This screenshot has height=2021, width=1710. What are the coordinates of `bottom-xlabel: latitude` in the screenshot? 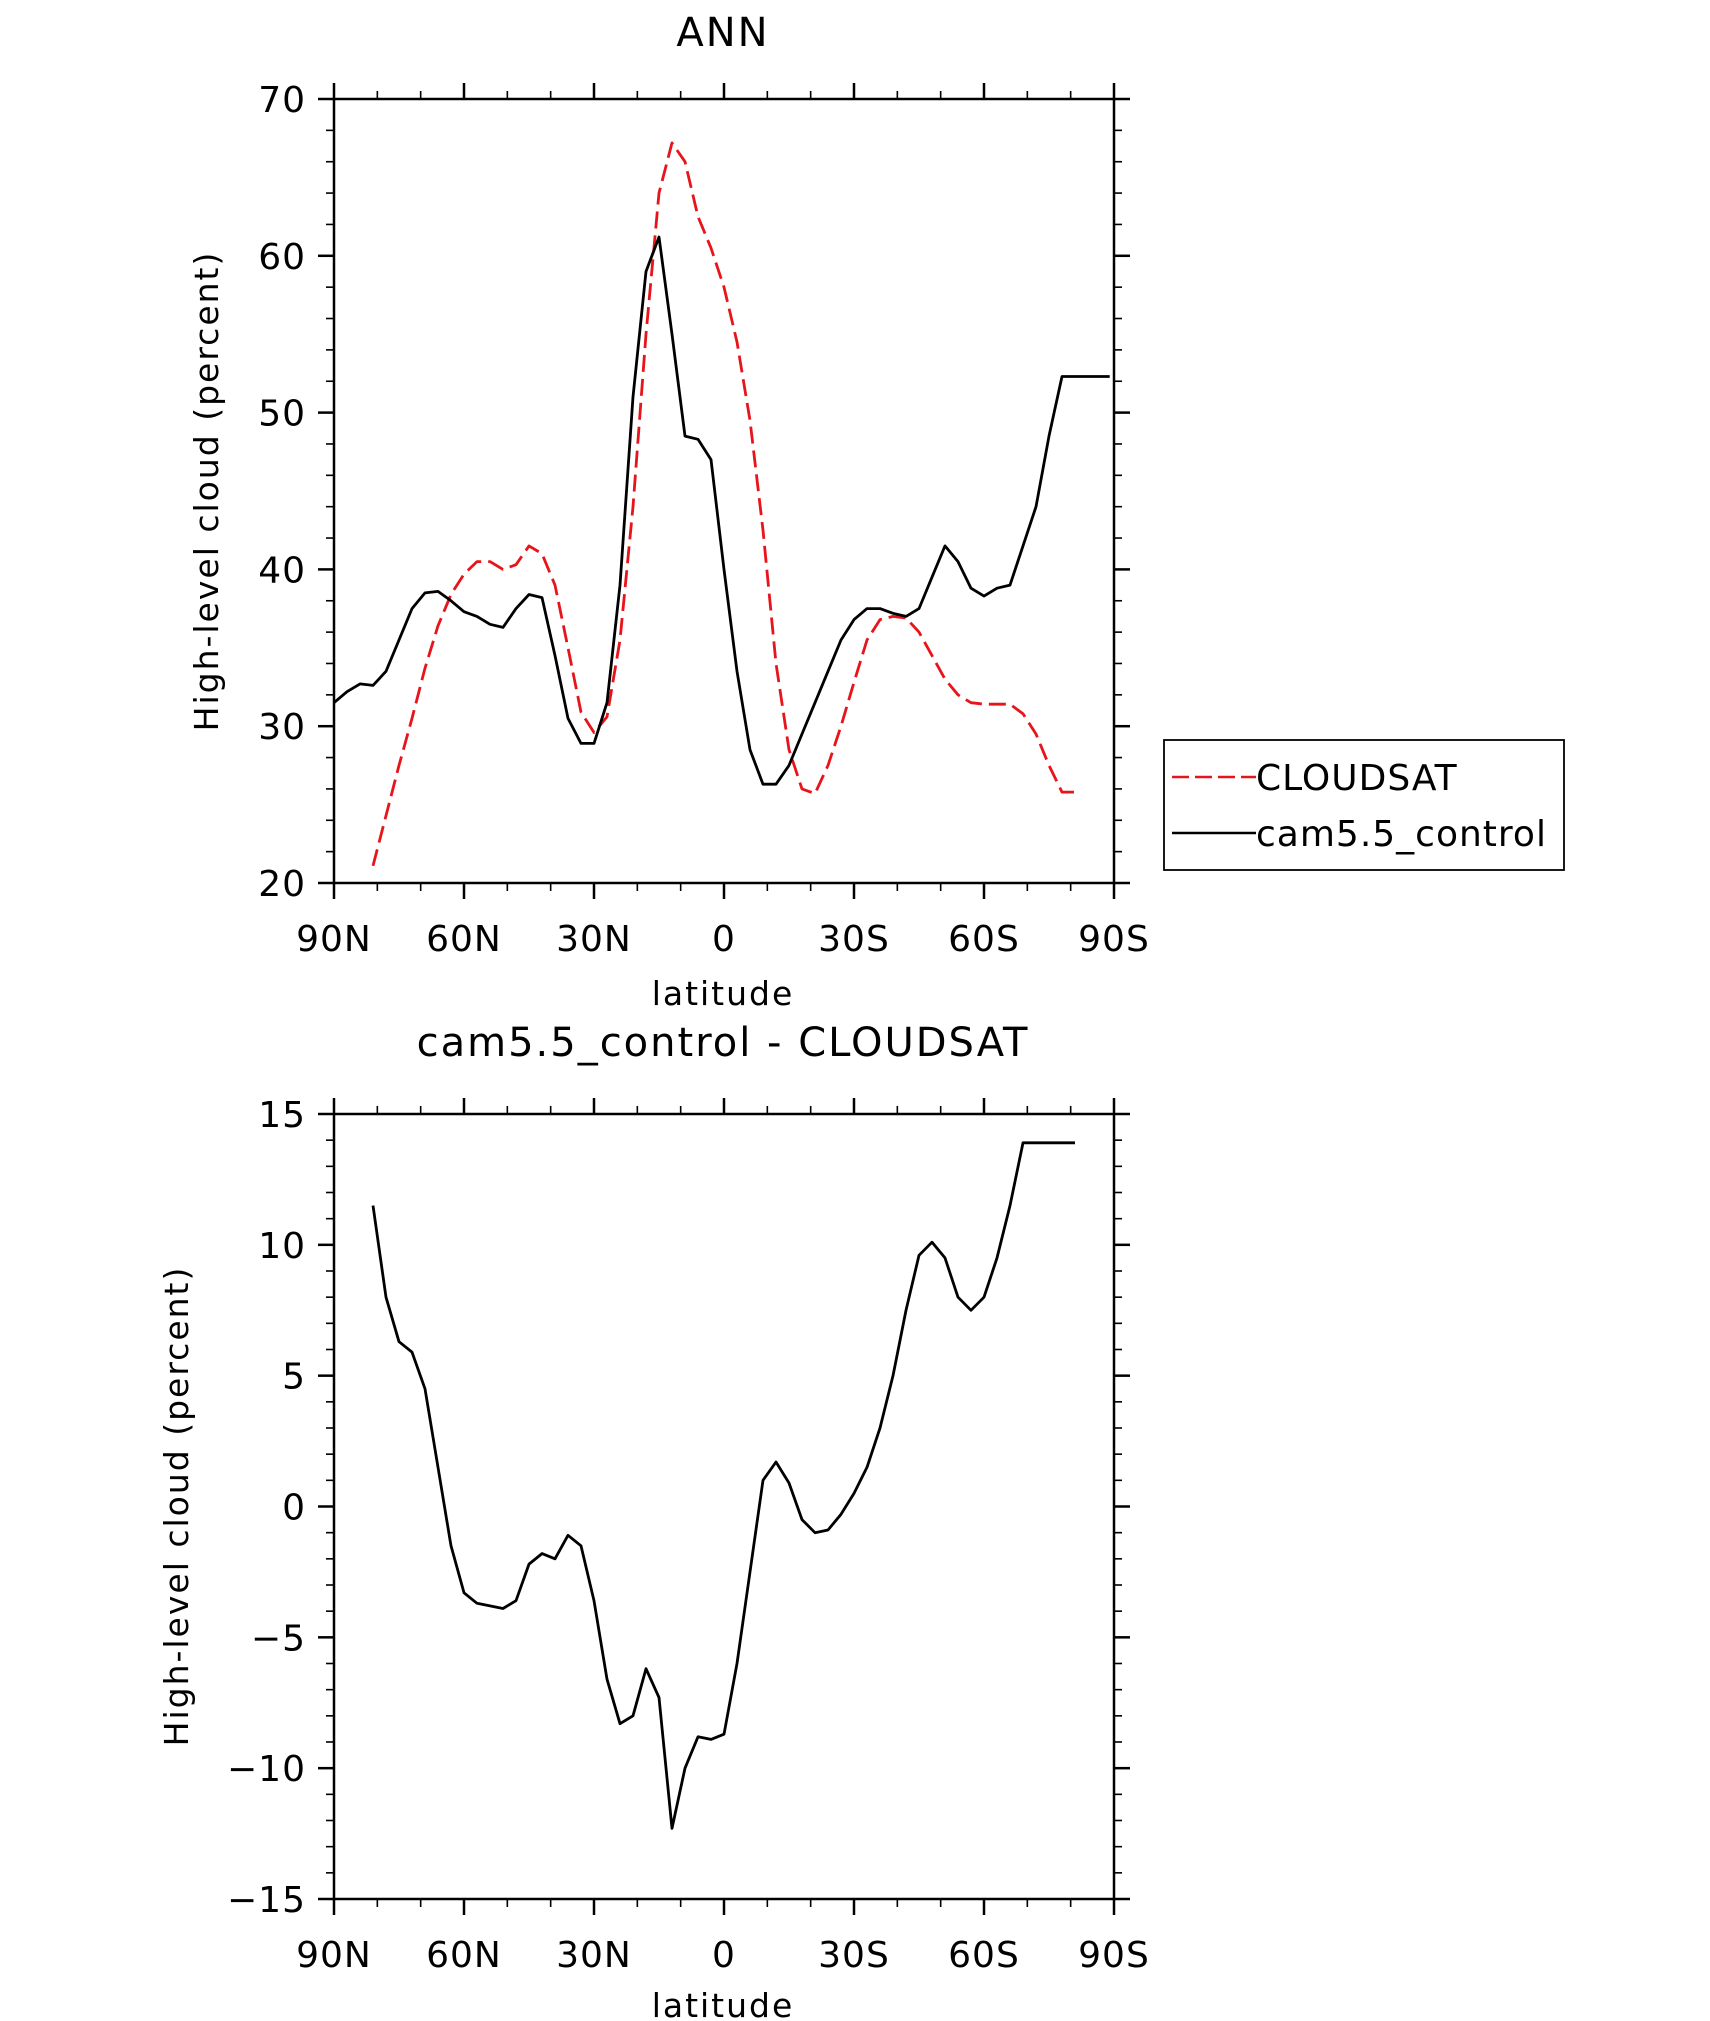 It's located at (723, 2003).